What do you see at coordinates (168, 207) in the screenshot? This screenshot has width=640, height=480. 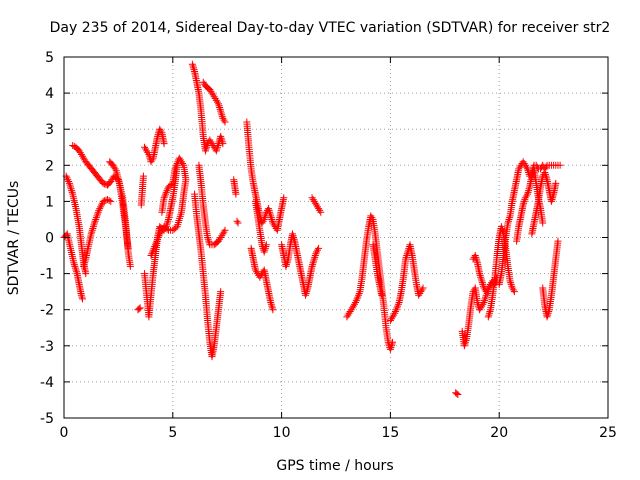 I see `series-arc-j` at bounding box center [168, 207].